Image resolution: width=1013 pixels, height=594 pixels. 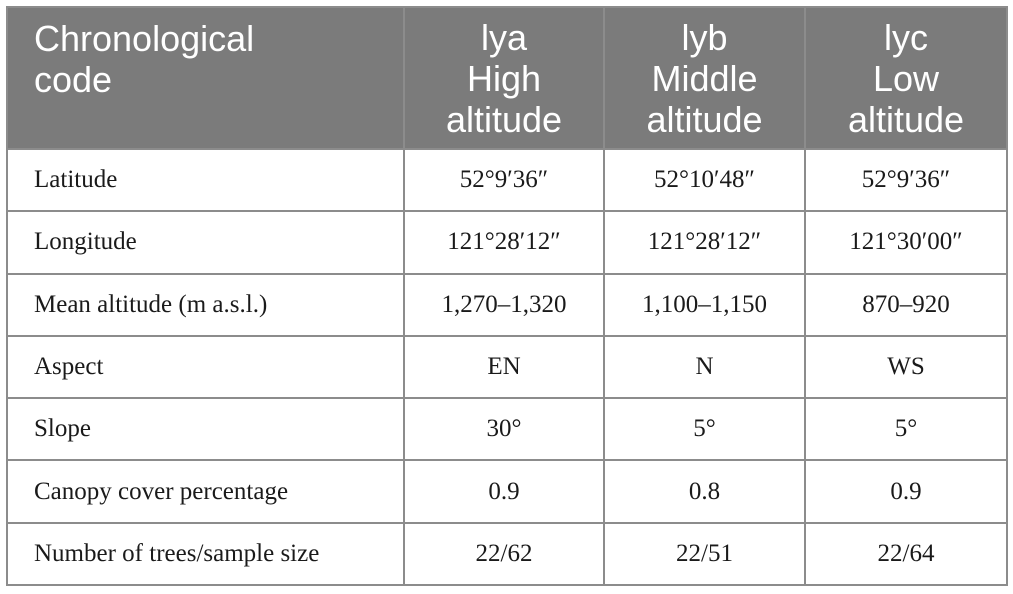 I want to click on cell-lyb: 121°28′12″, so click(x=704, y=242).